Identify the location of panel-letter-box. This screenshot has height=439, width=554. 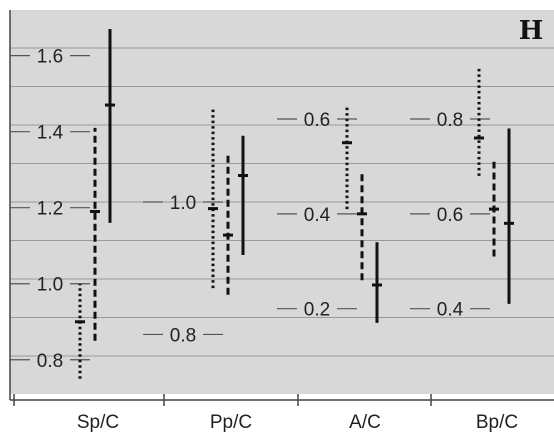
(531, 29).